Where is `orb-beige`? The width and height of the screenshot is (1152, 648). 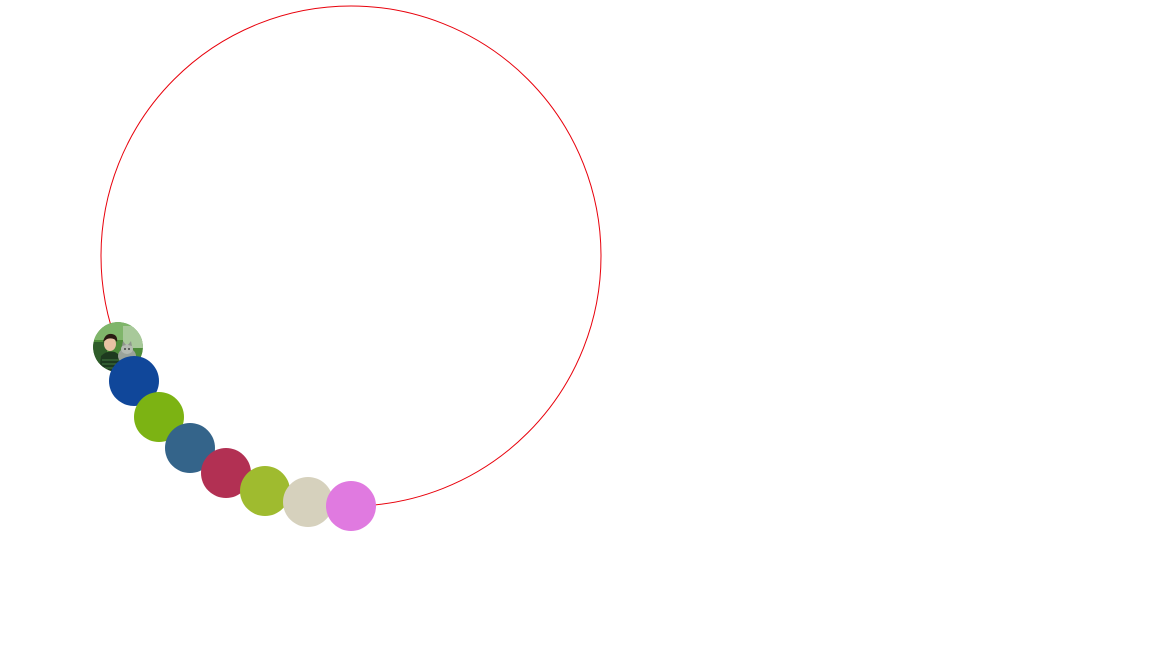
orb-beige is located at coordinates (308, 502).